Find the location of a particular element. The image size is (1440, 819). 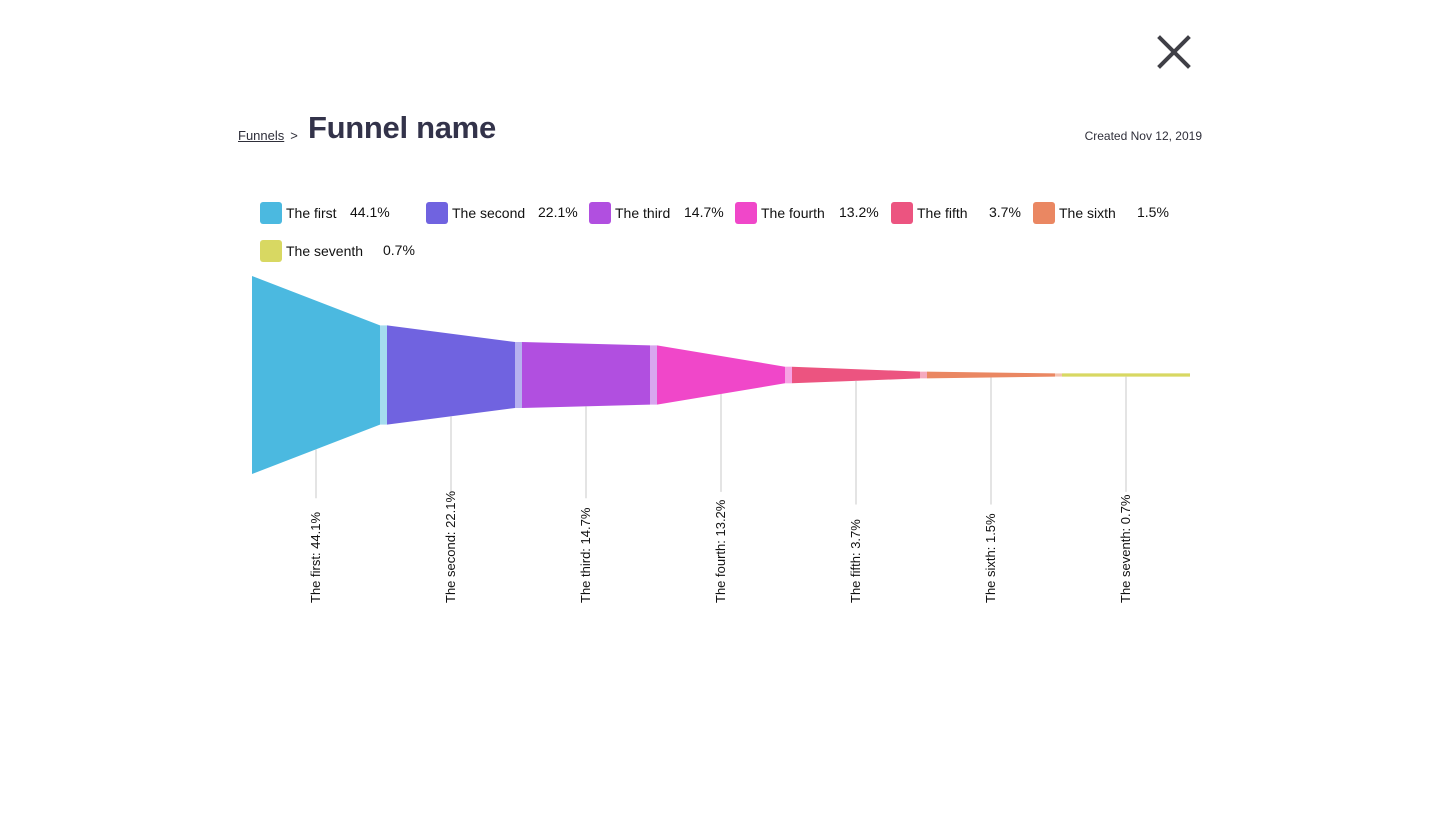

data-label-the-sixth: The sixth: 1.5% is located at coordinates (990, 558).